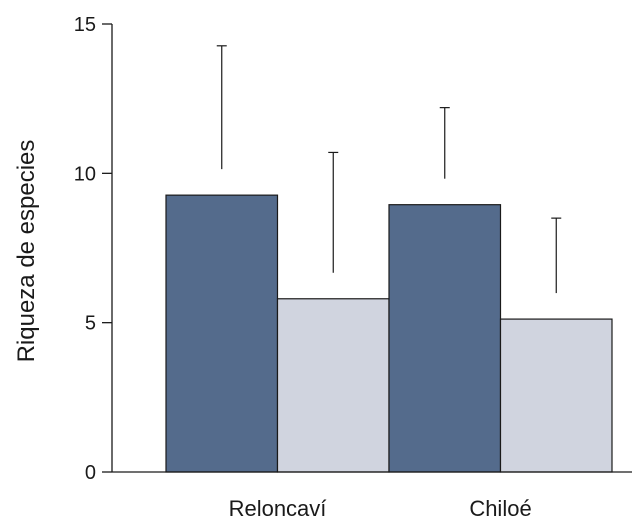 This screenshot has height=524, width=633. What do you see at coordinates (500, 508) in the screenshot?
I see `x-tick-label-1: Chiloé` at bounding box center [500, 508].